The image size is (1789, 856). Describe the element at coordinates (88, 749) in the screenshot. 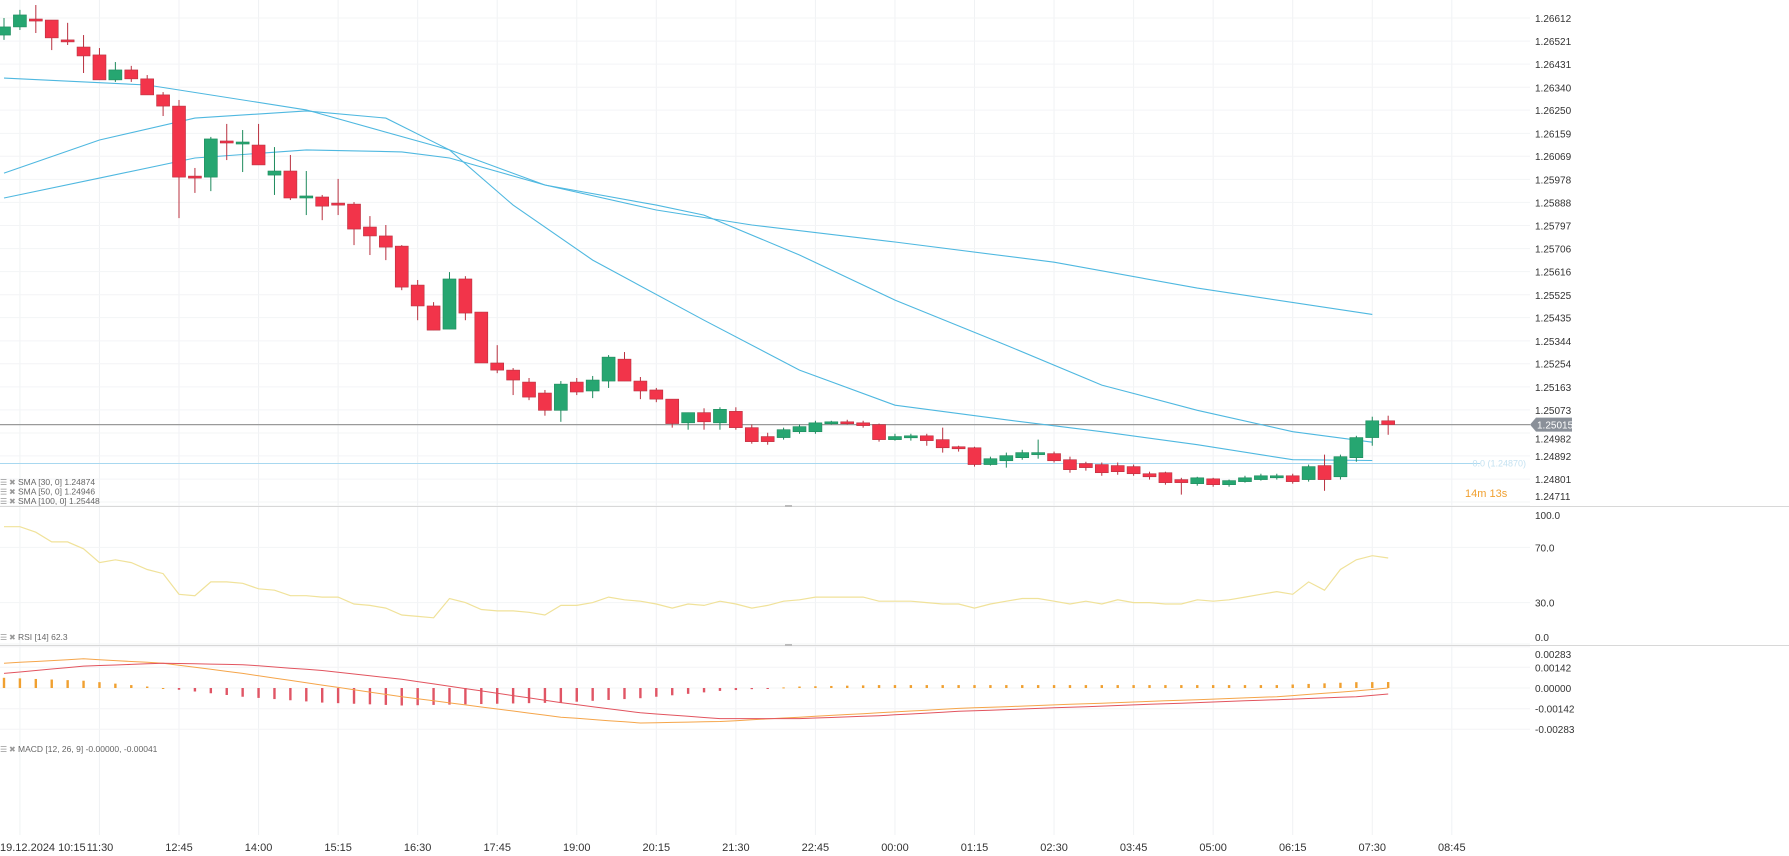

I see `indicator-label: MACD [12, 26, 9] -0.00000, -0.00041` at that location.